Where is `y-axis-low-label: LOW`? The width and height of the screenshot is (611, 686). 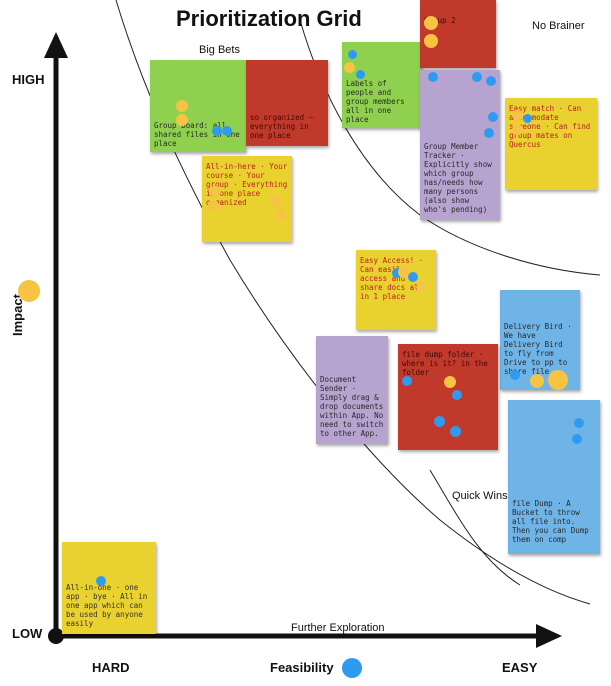
y-axis-low-label: LOW is located at coordinates (27, 633).